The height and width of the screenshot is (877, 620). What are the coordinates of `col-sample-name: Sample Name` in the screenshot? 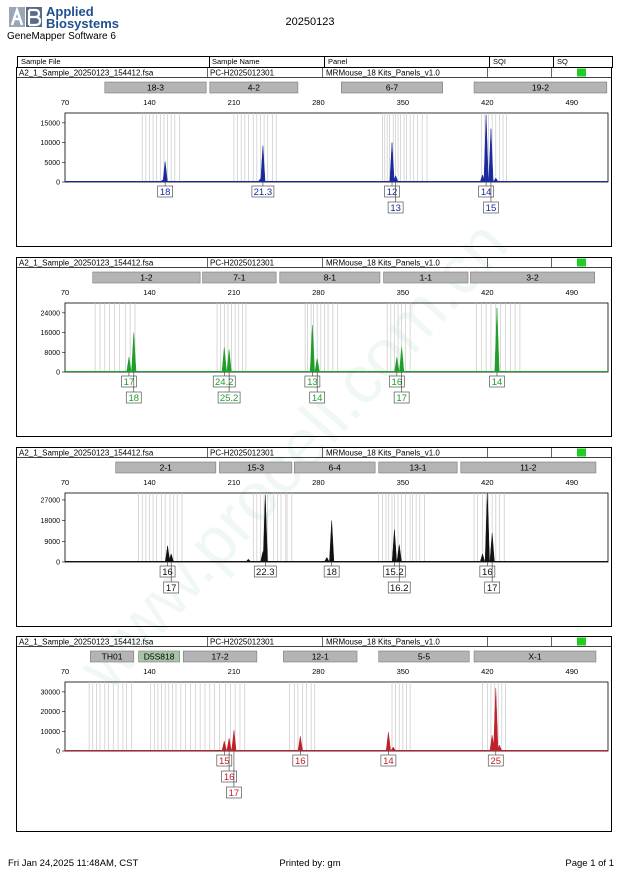 It's located at (236, 61).